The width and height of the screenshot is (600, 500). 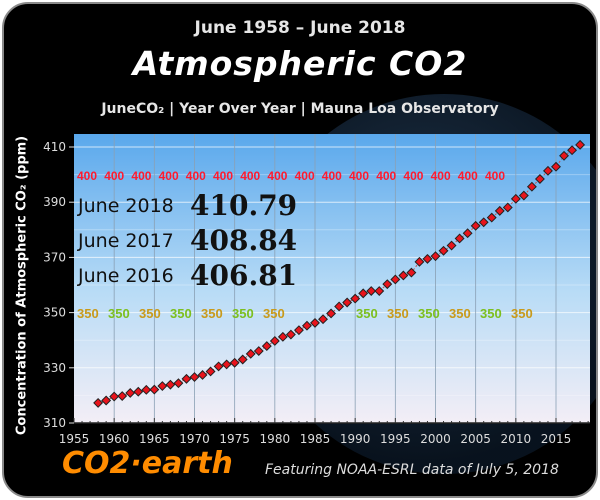 What do you see at coordinates (435, 439) in the screenshot?
I see `x-tick-label: 2000` at bounding box center [435, 439].